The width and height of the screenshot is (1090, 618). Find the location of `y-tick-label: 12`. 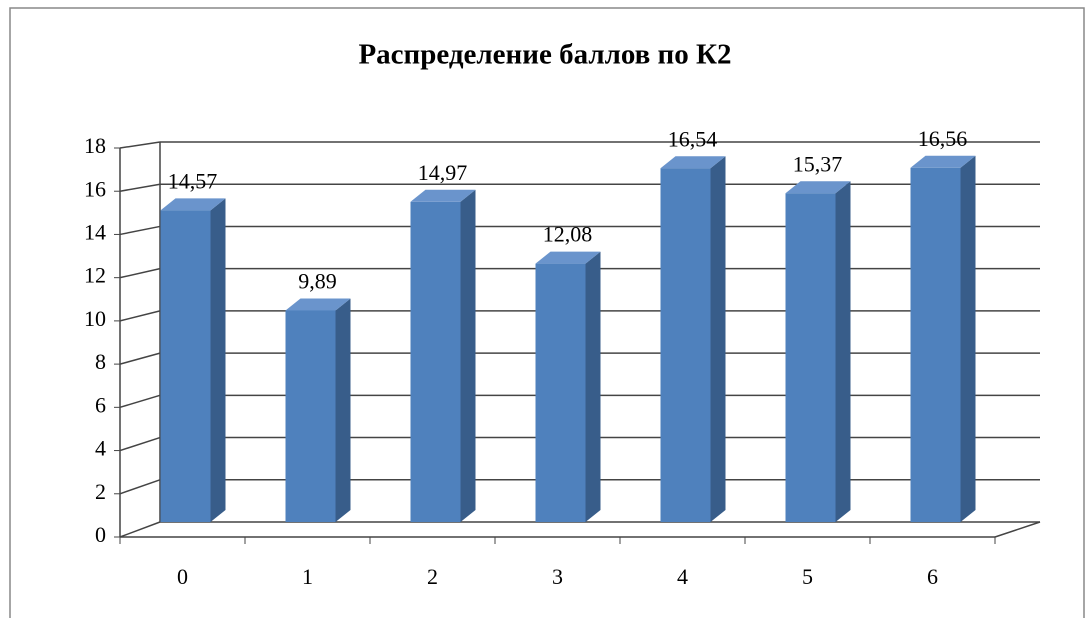

y-tick-label: 12 is located at coordinates (95, 275).